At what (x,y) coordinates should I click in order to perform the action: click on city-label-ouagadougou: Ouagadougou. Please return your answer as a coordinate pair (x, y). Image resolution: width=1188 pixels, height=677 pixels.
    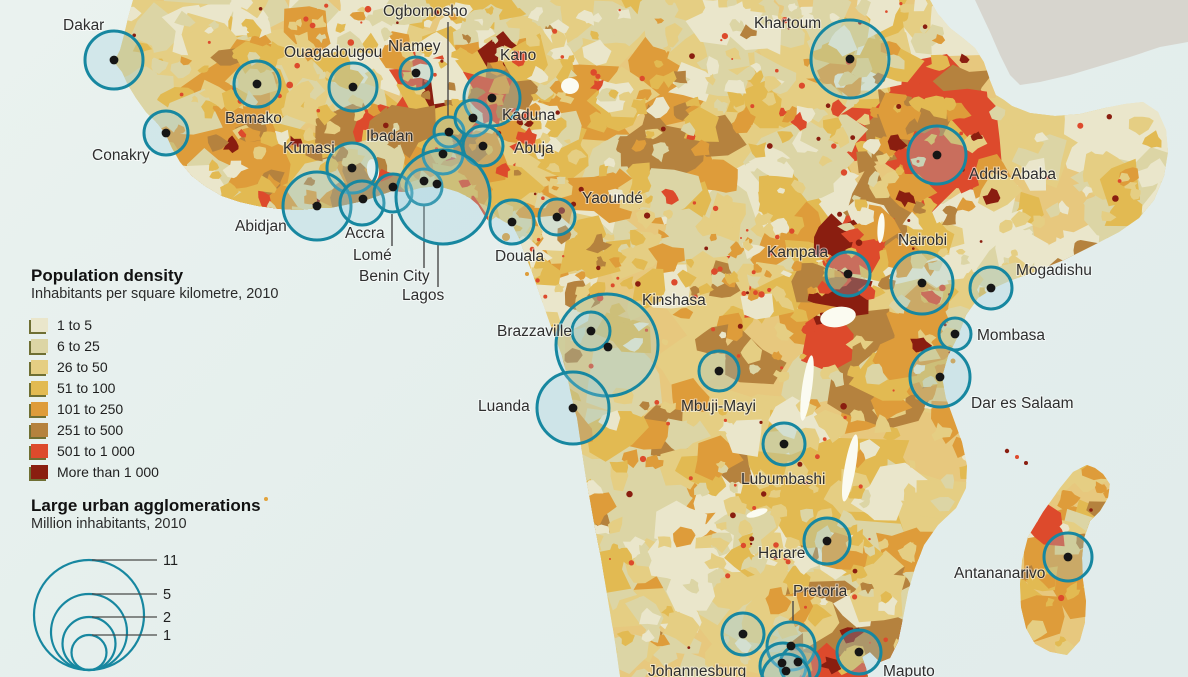
    Looking at the image, I should click on (333, 52).